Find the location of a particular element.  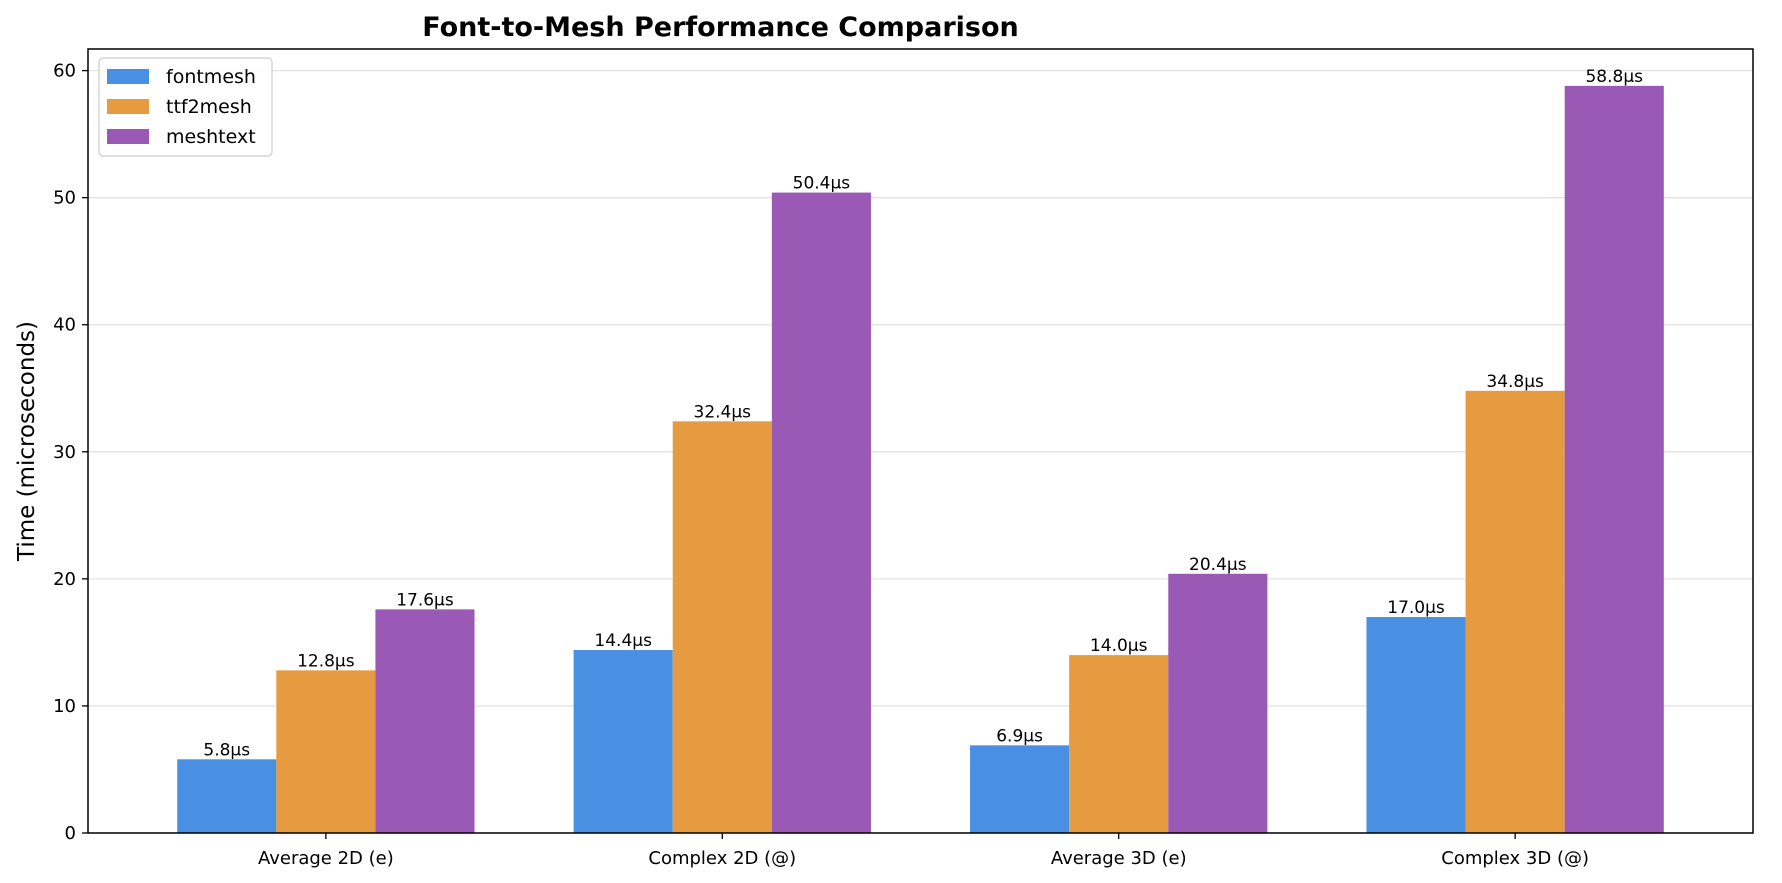

y-tick-label: 20 is located at coordinates (64, 579).